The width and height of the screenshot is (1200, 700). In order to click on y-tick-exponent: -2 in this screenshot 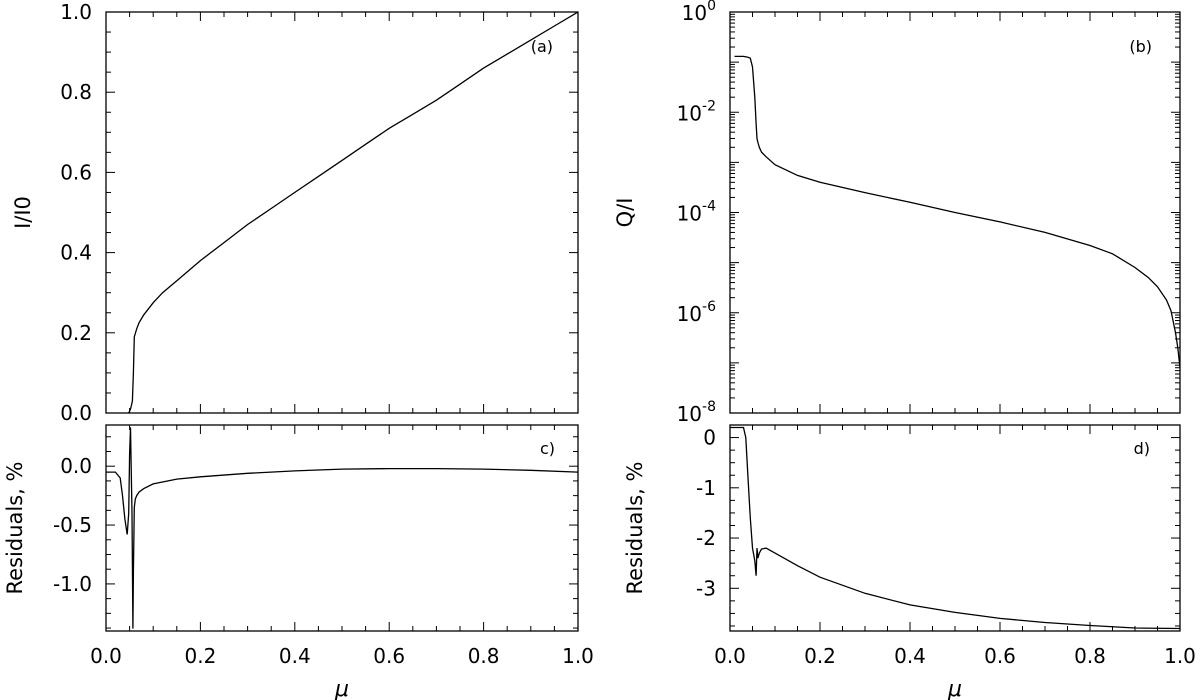, I will do `click(709, 106)`.